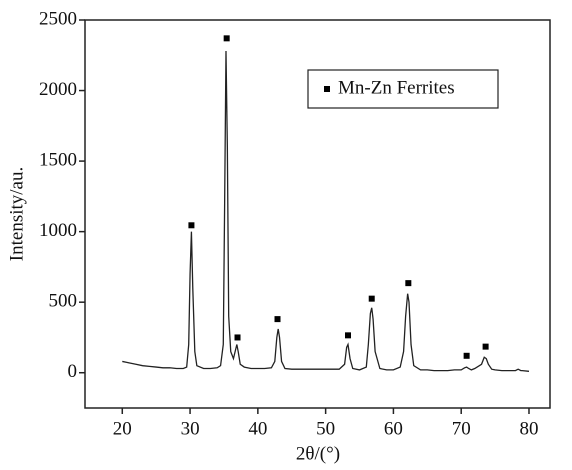 The height and width of the screenshot is (470, 572). Describe the element at coordinates (327, 89) in the screenshot. I see `legend-marker` at that location.